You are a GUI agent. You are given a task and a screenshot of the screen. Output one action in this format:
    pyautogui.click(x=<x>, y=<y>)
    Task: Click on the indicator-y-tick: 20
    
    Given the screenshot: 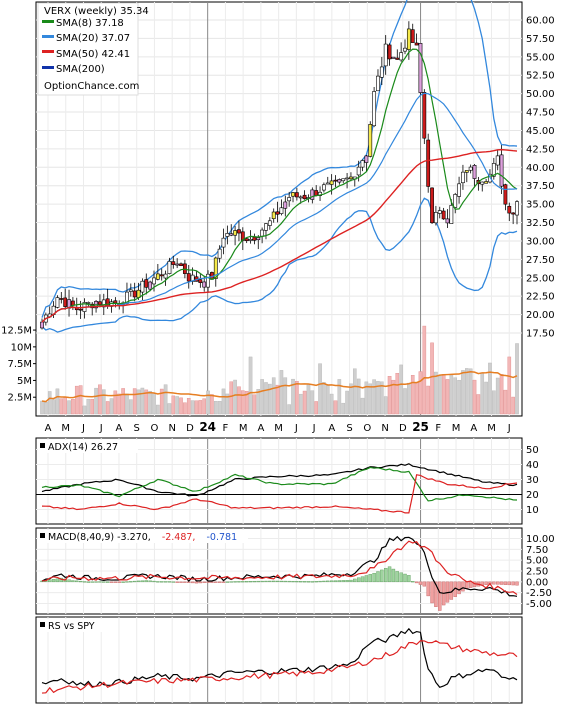 What is the action you would take?
    pyautogui.click(x=532, y=495)
    